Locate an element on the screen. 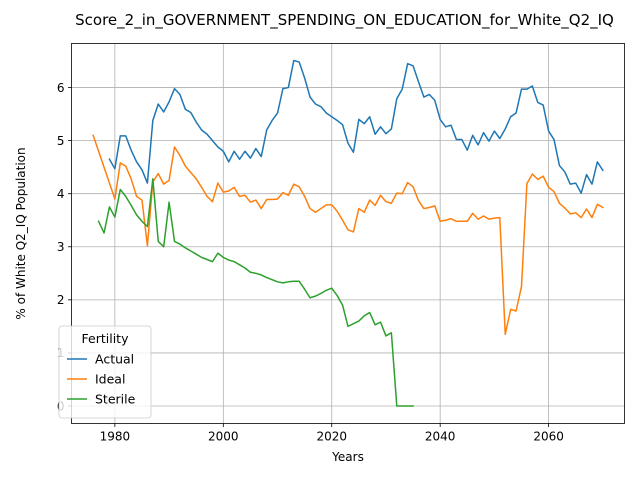  x-tick-label: 2040 is located at coordinates (440, 437).